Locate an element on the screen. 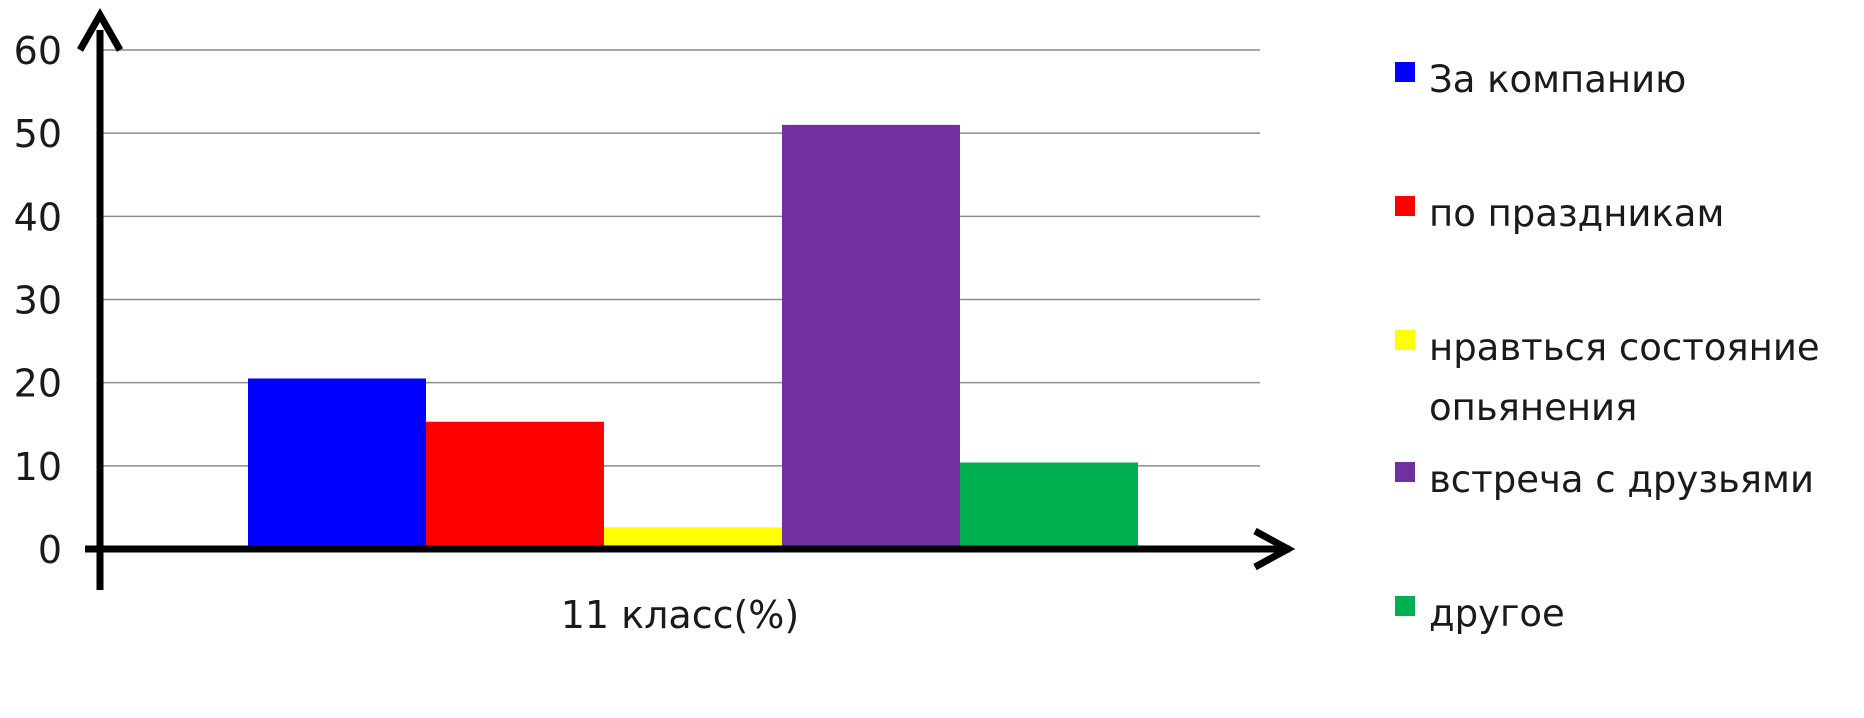 The image size is (1864, 718). legend-item-sostoyanie: нравться состояние опьянения is located at coordinates (1625, 373).